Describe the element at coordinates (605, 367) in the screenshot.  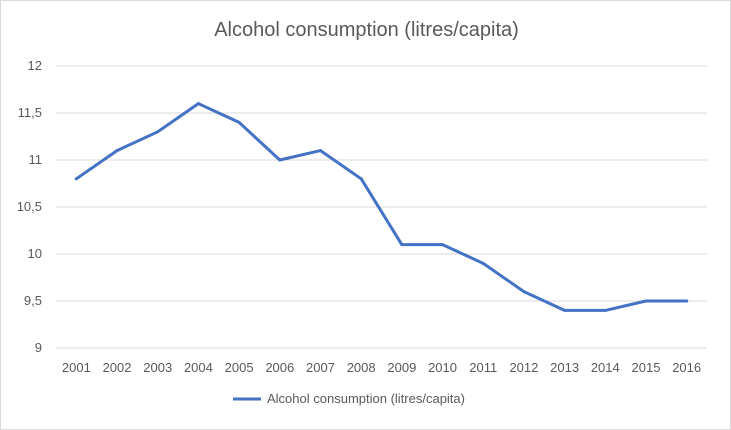
I see `x-tick-label: 2014` at that location.